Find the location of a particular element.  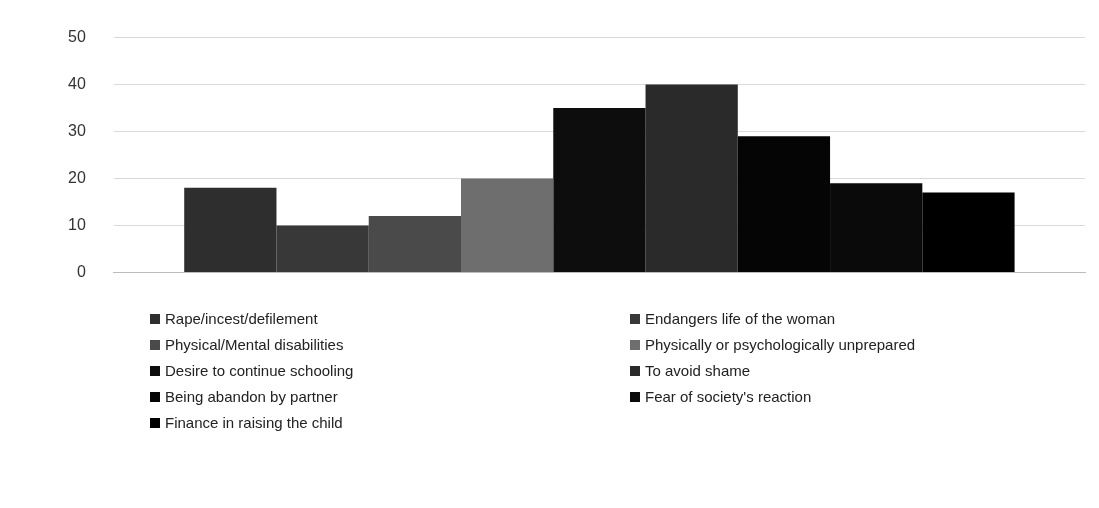

y-tick-label: 50 is located at coordinates (77, 37).